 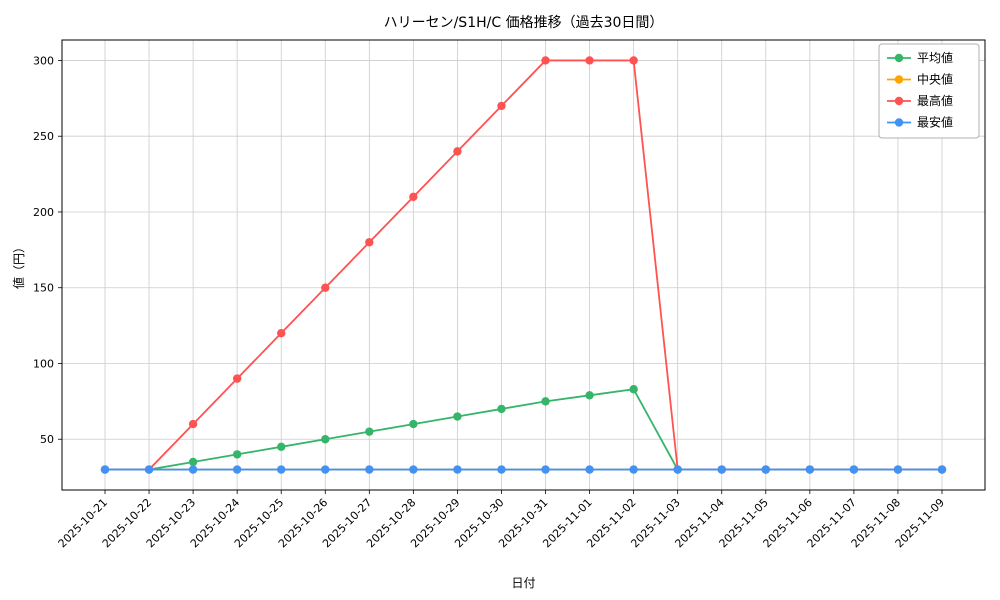 I want to click on series-line, so click(x=523, y=429).